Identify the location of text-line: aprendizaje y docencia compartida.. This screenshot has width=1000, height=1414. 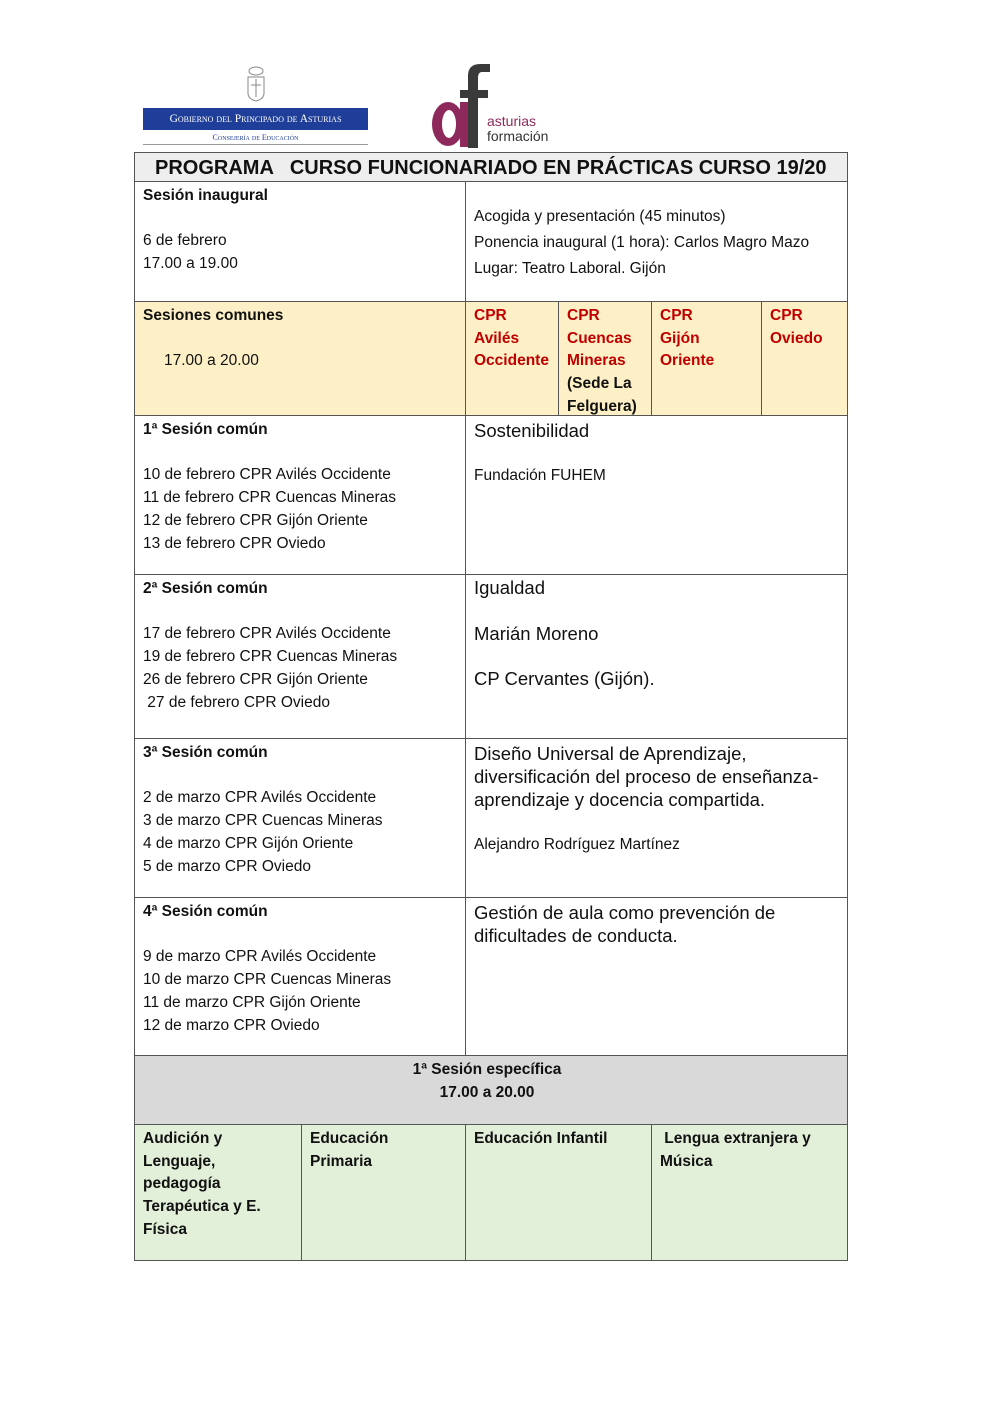
(620, 799).